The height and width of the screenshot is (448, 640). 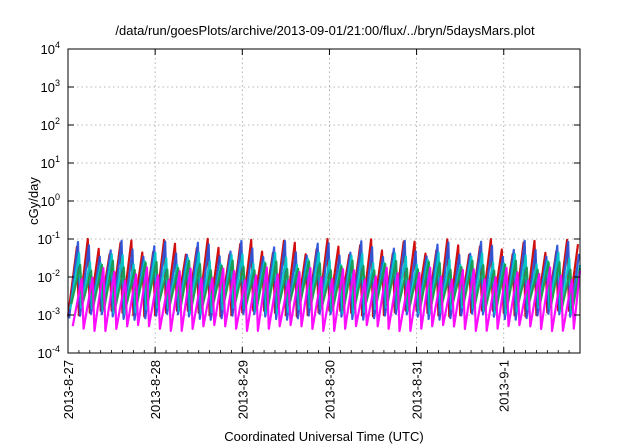 What do you see at coordinates (329, 389) in the screenshot?
I see `x-tick-label: 2013-8-30` at bounding box center [329, 389].